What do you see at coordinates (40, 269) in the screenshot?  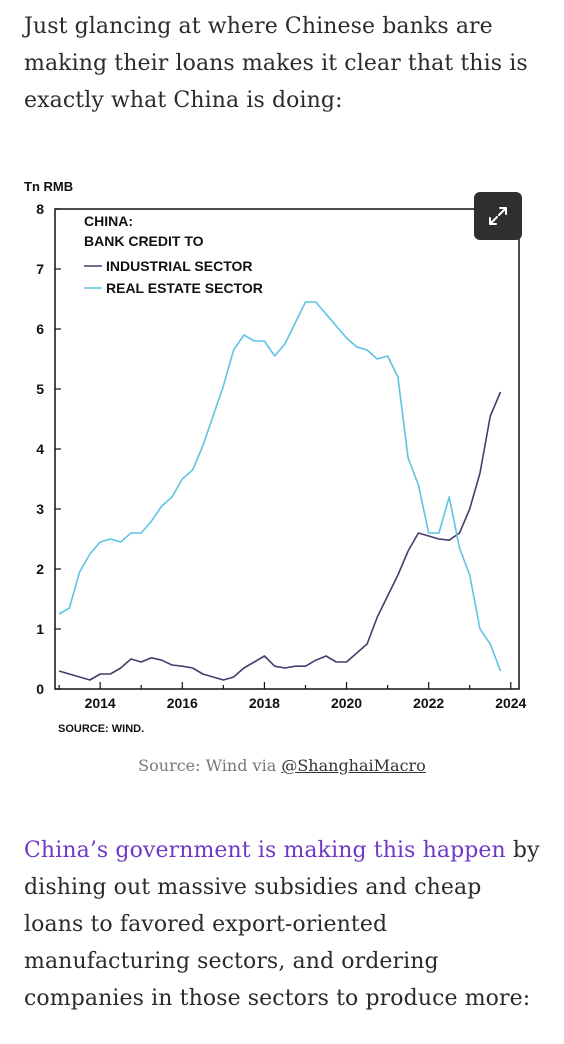 I see `y-tick-label: 7` at bounding box center [40, 269].